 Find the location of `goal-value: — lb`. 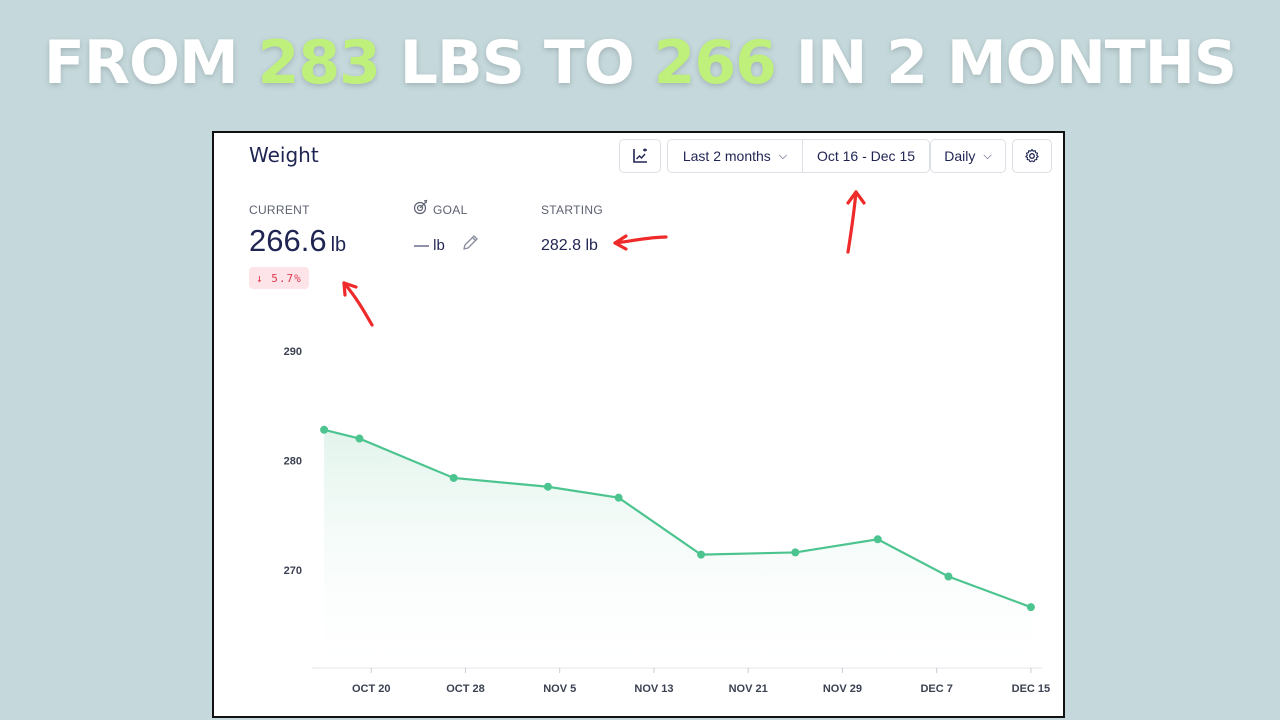

goal-value: — lb is located at coordinates (429, 245).